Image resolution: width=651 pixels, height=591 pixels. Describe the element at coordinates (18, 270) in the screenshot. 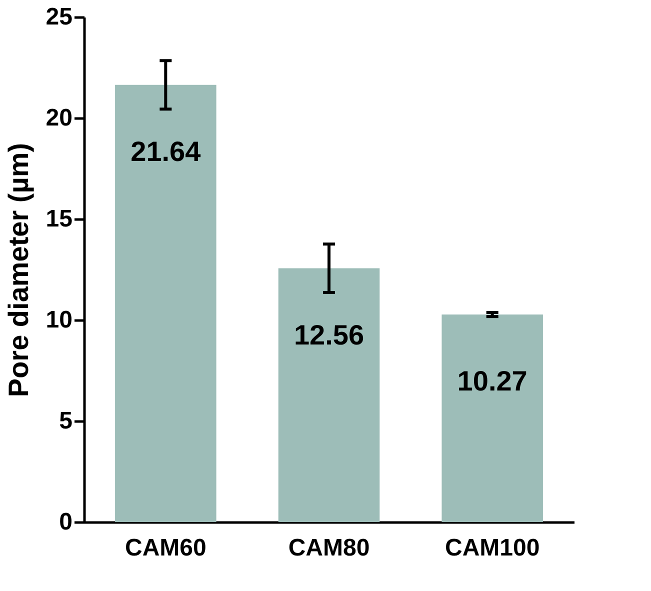

I see `y-axis-title: Pore diameter (µm)` at that location.